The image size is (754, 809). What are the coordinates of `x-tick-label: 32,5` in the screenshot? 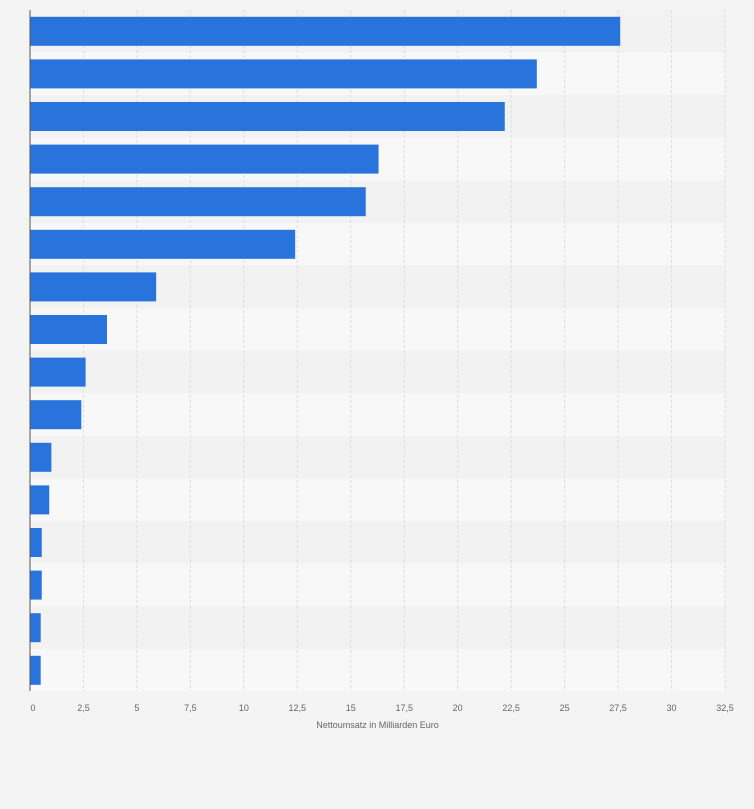 It's located at (725, 708).